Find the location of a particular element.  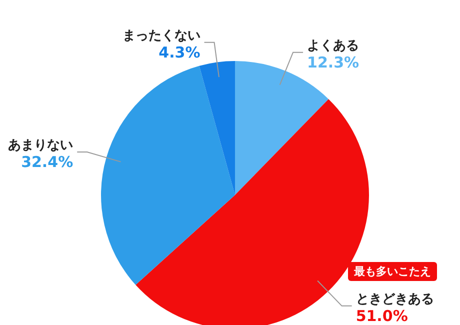

data-label: 51.0% is located at coordinates (382, 315).